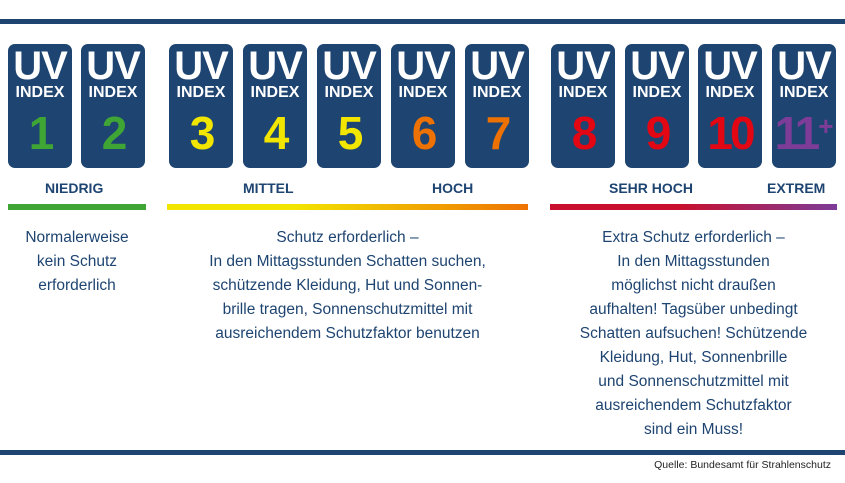  What do you see at coordinates (422, 452) in the screenshot?
I see `bottom-rule` at bounding box center [422, 452].